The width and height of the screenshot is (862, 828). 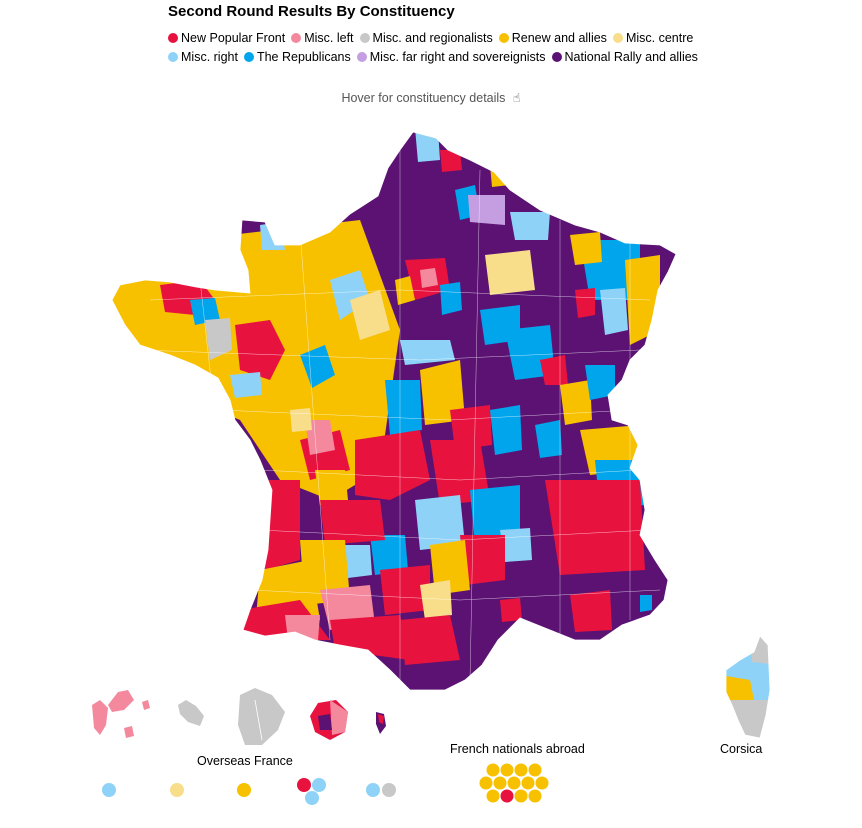 I want to click on legend-label: Misc. far right and sovereignists, so click(x=457, y=57).